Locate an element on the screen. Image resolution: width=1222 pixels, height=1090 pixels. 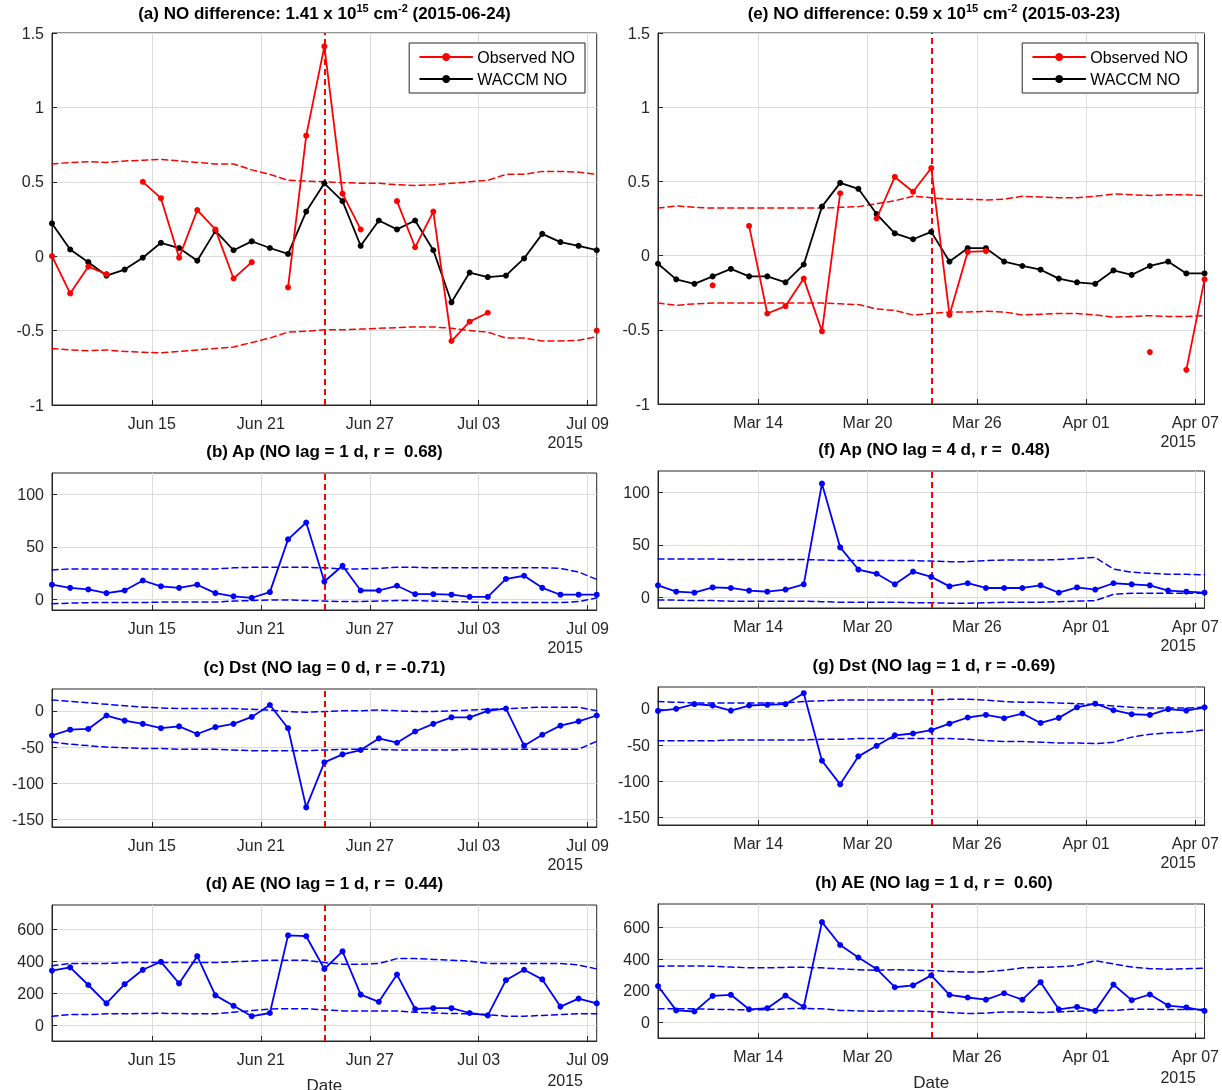
chart-title: (c) Dst (NO lag = 0 d, r = -0.71) is located at coordinates (324, 668).